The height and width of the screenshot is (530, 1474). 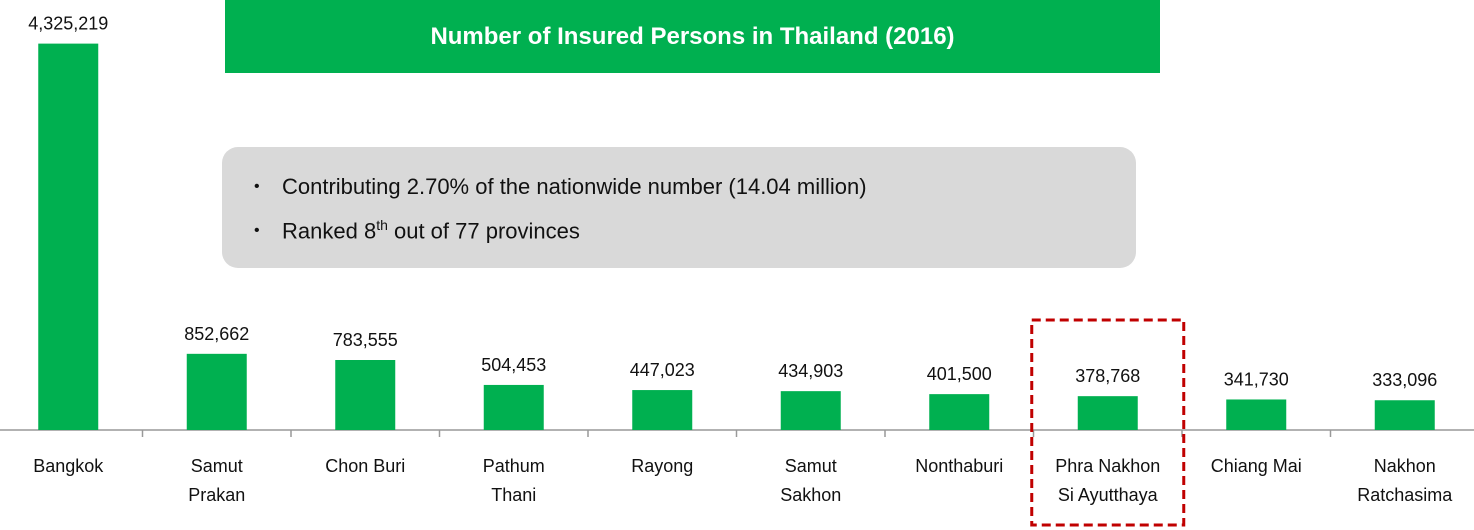 What do you see at coordinates (959, 374) in the screenshot?
I see `value-label: 401,500` at bounding box center [959, 374].